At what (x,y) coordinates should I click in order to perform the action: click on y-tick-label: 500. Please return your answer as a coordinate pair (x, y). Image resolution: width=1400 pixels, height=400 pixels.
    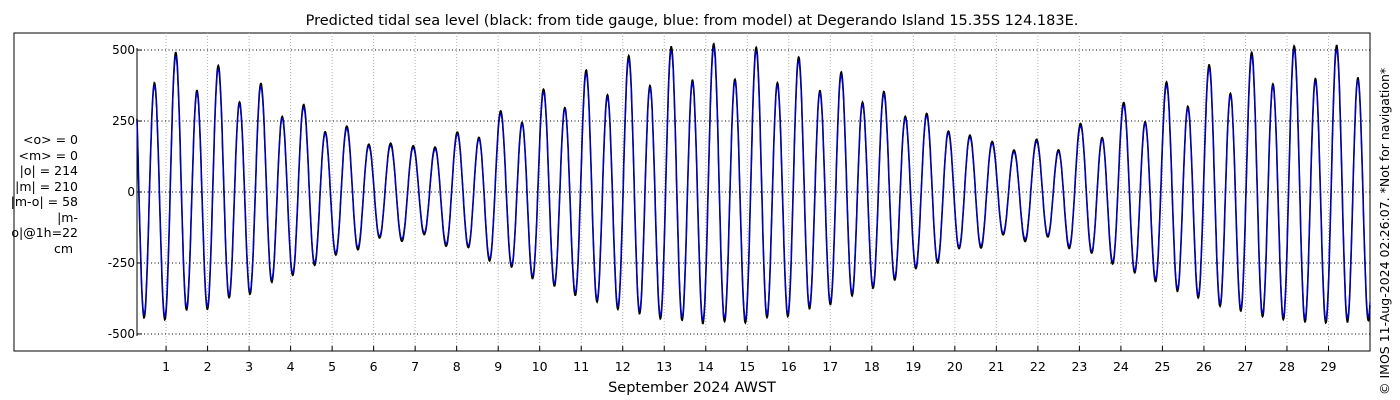
    Looking at the image, I should click on (123, 50).